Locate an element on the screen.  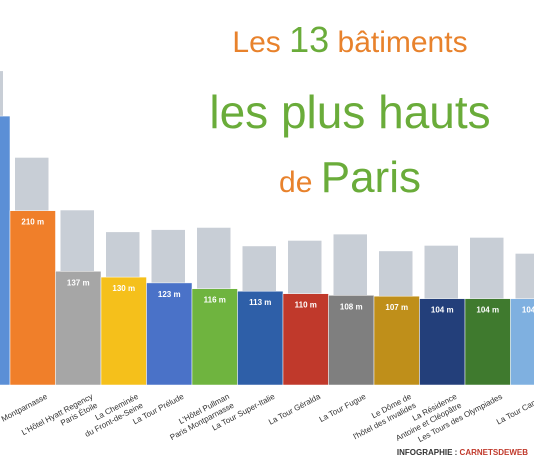
x-tick-label-line: La Tour Fugue is located at coordinates (343, 408).